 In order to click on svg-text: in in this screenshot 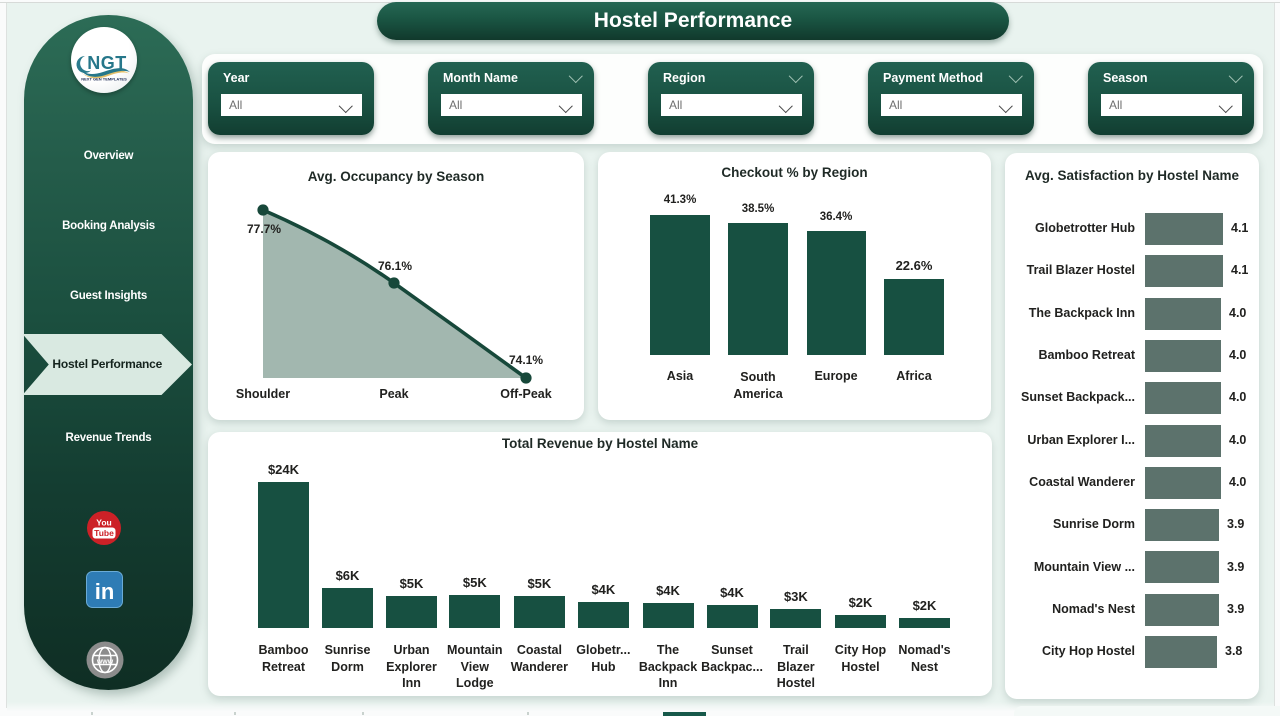, I will do `click(105, 591)`.